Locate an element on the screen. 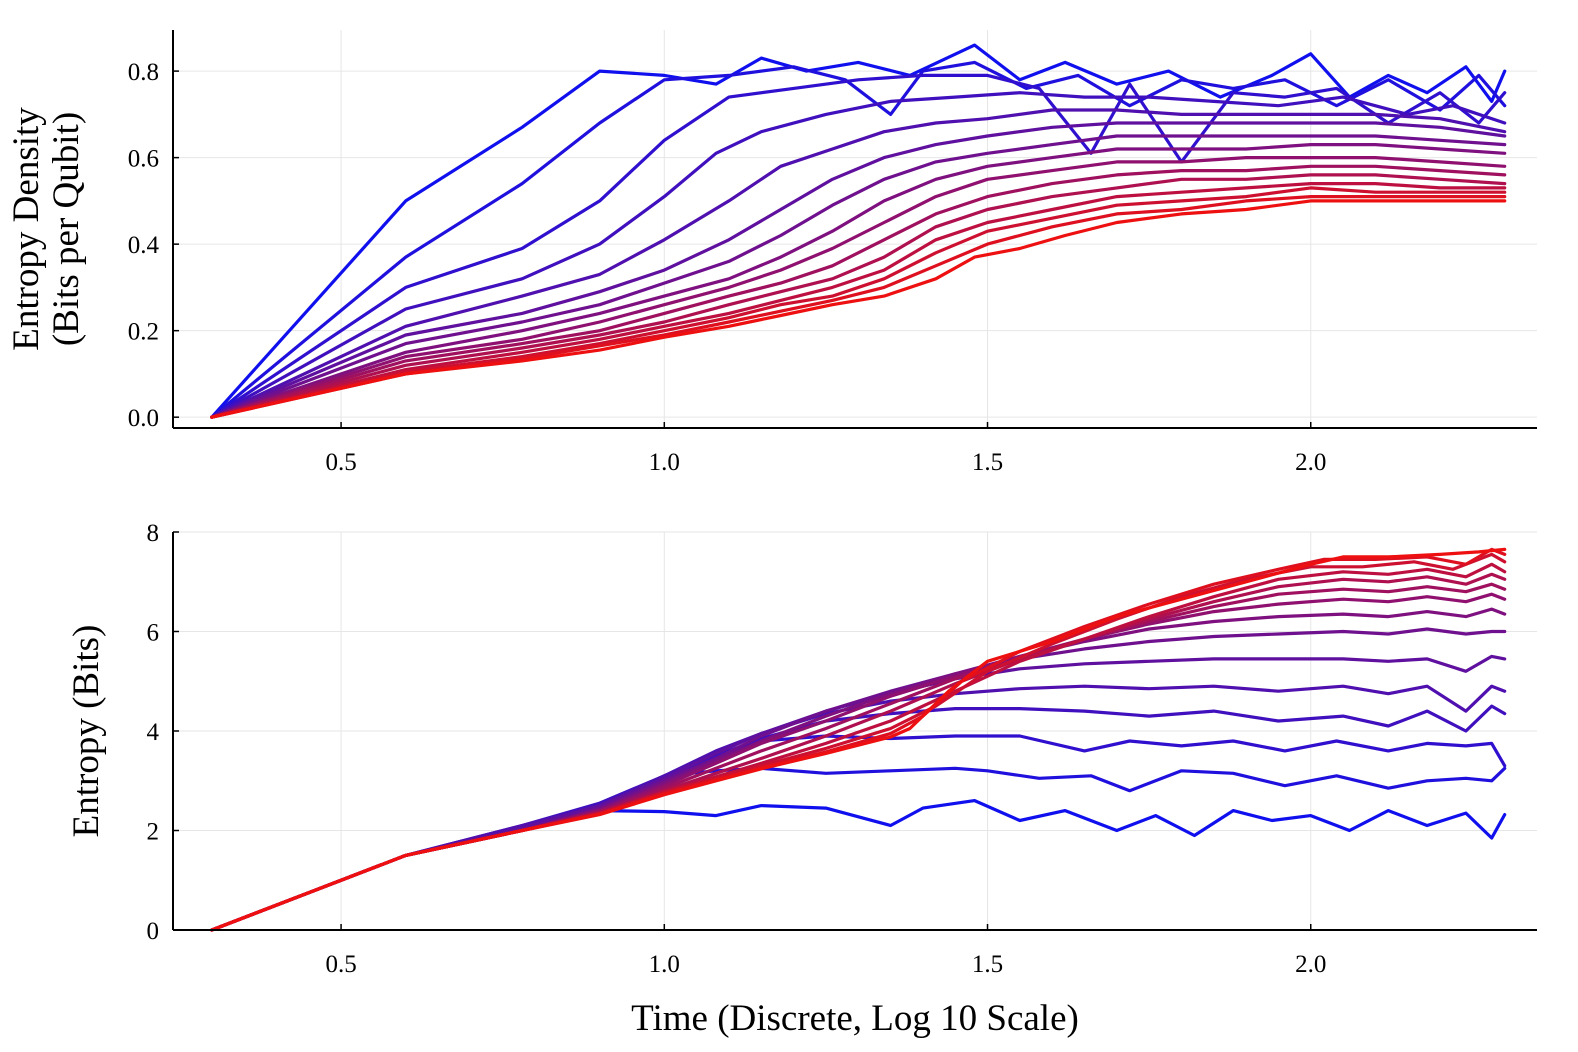 The image size is (1578, 1052). y-axis-title: Entropy Density is located at coordinates (26, 229).